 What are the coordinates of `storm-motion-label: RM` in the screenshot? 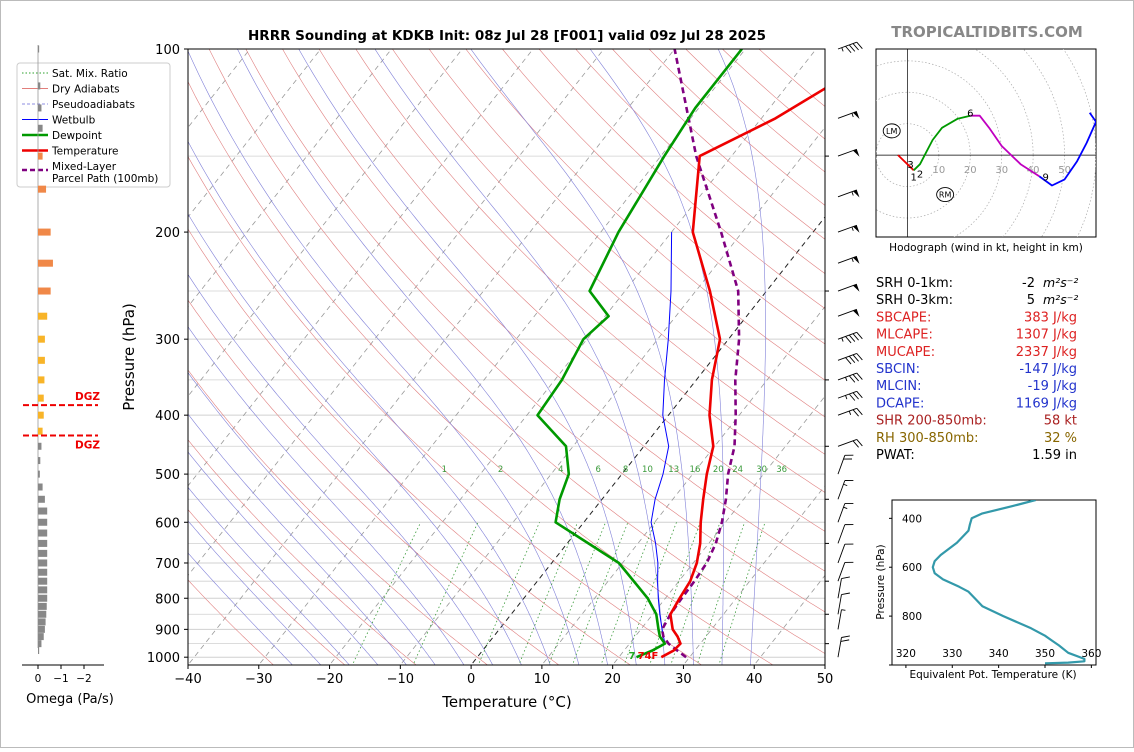 It's located at (945, 195).